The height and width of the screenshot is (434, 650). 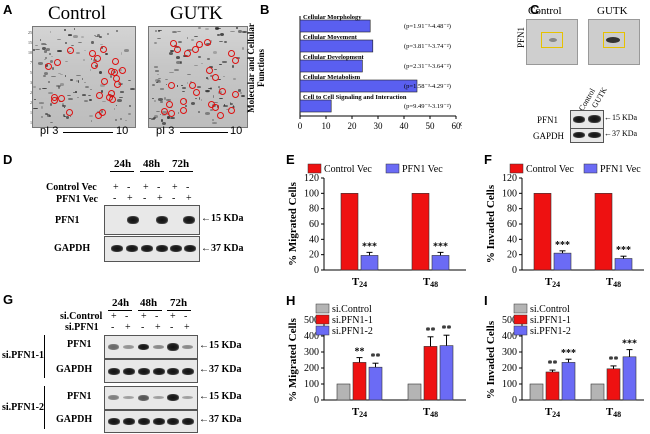 What do you see at coordinates (179, 310) in the screenshot?
I see `tp-line` at bounding box center [179, 310].